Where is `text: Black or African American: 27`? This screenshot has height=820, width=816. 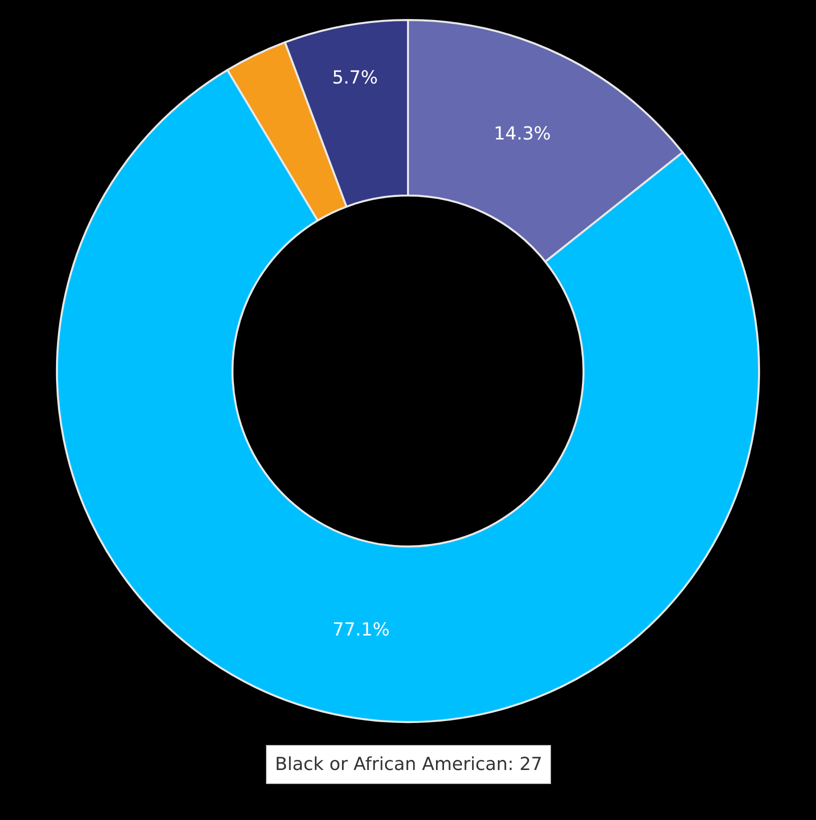 text: Black or African American: 27 is located at coordinates (408, 764).